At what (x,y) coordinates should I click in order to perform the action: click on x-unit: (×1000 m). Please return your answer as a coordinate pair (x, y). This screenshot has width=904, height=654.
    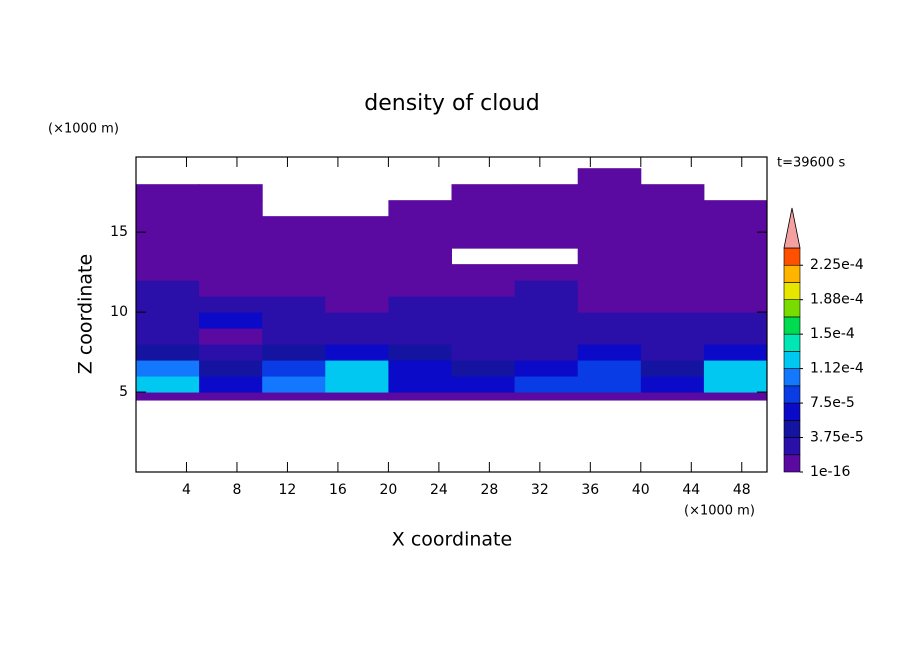
    Looking at the image, I should click on (719, 511).